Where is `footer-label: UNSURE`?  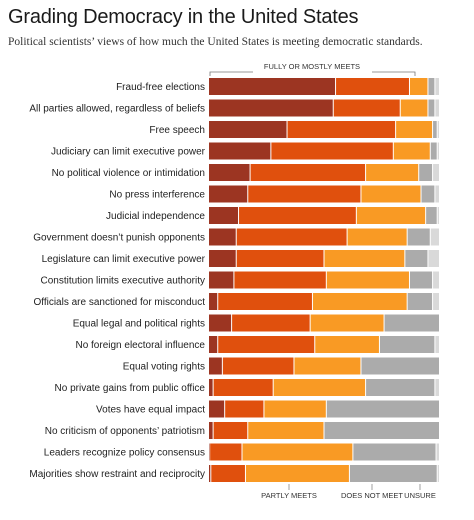
footer-label: UNSURE is located at coordinates (420, 495).